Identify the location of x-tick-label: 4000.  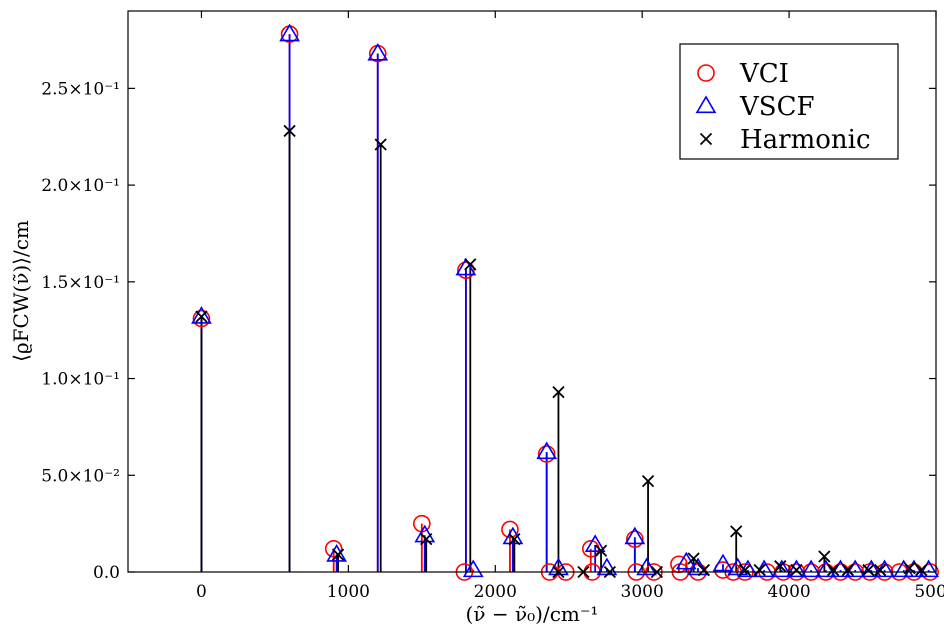
(788, 592).